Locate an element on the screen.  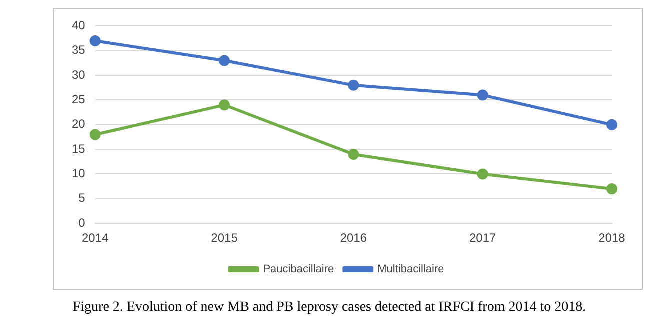
y-tick-label: 25 is located at coordinates (79, 99).